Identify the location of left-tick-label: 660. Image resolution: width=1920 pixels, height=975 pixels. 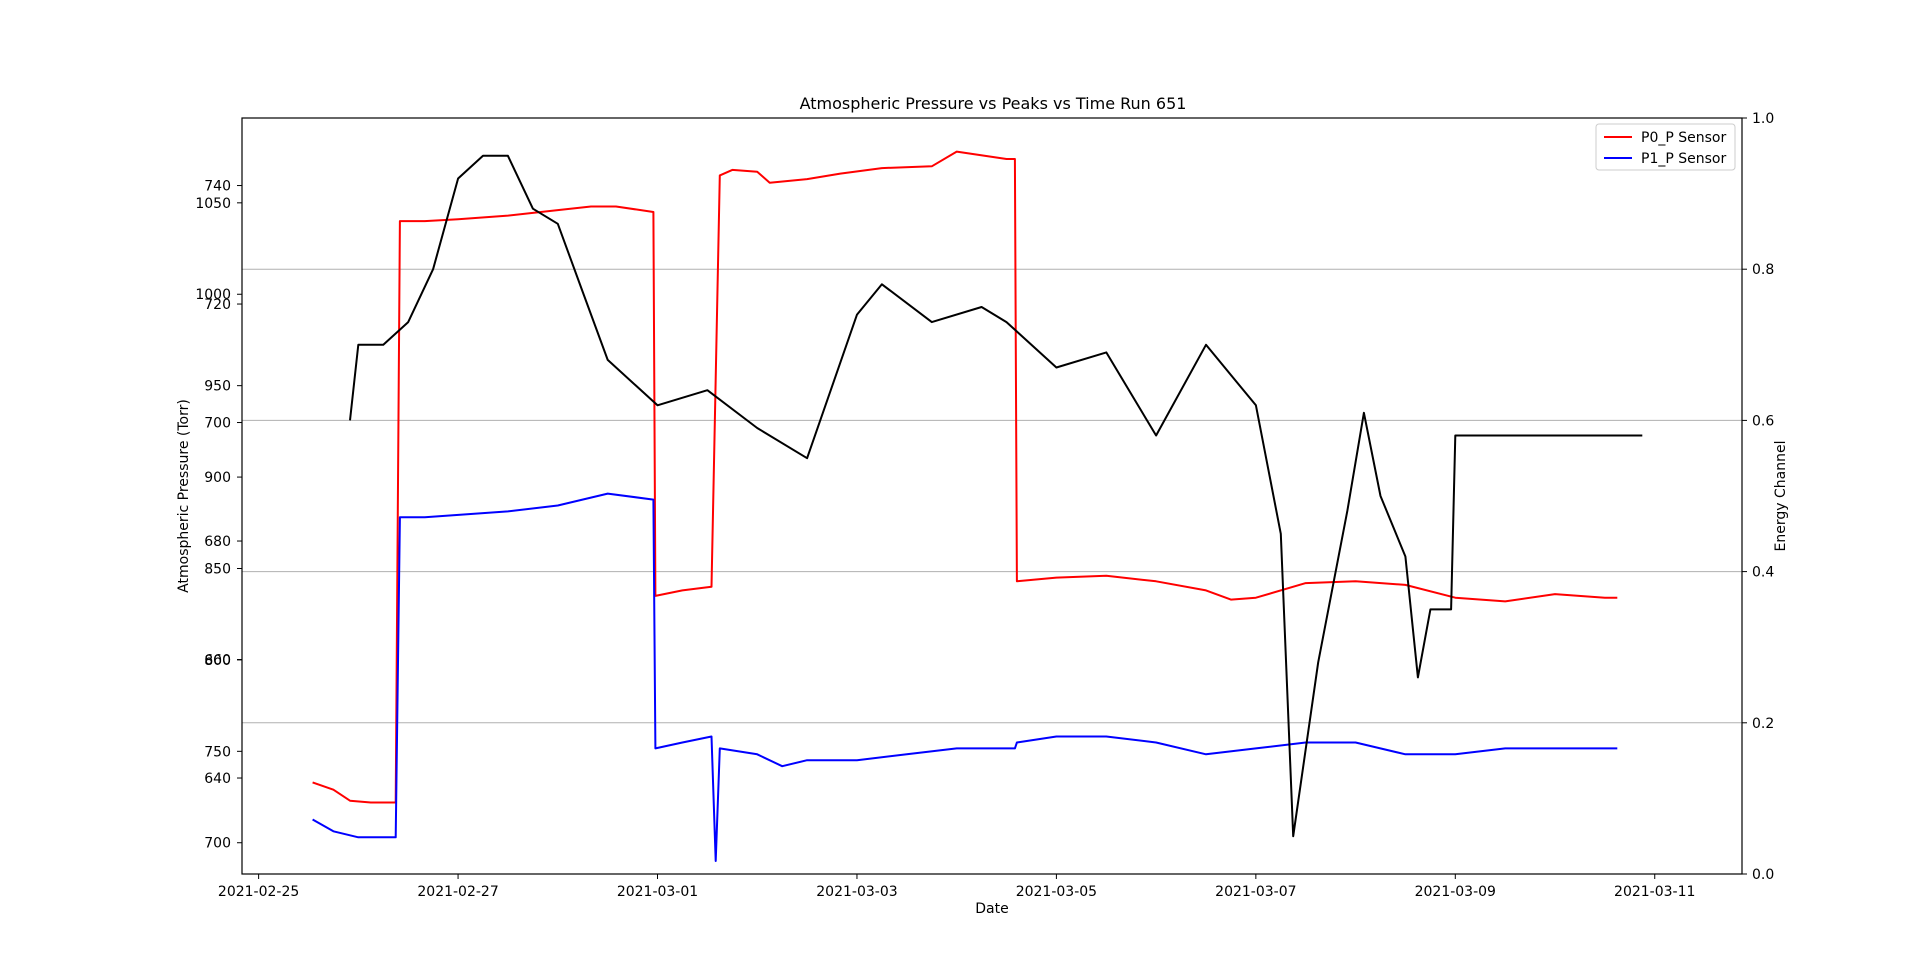
(217, 661).